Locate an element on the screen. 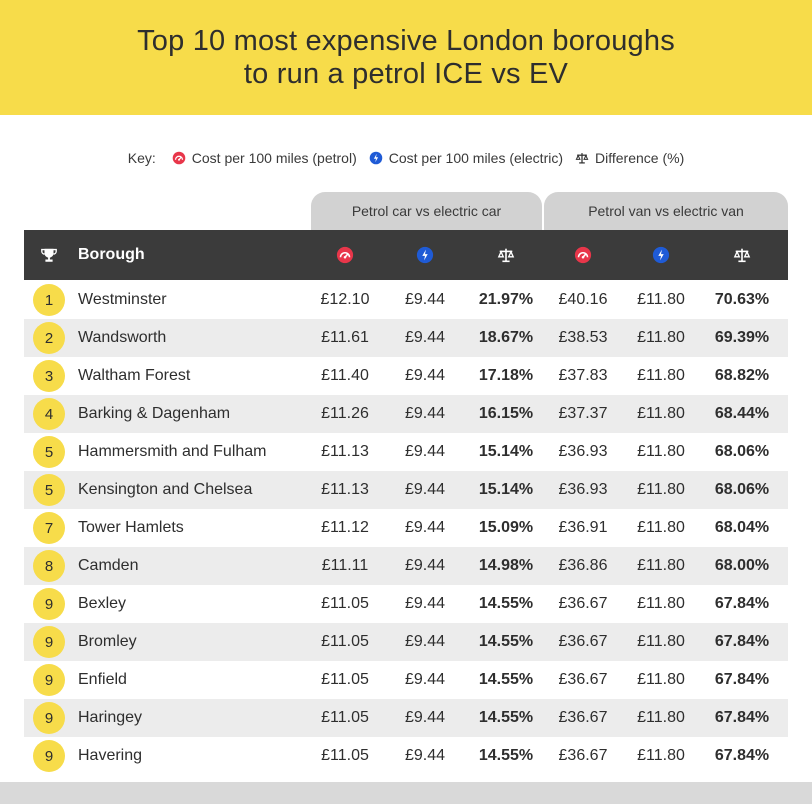 The image size is (812, 804). van-petrol-cost: £36.93 is located at coordinates (583, 451).